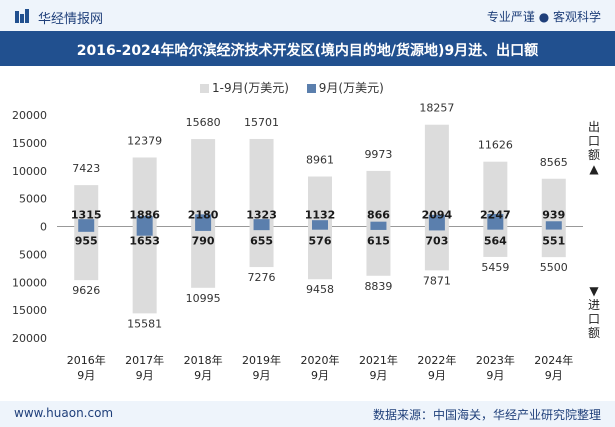 The width and height of the screenshot is (615, 427). What do you see at coordinates (144, 360) in the screenshot?
I see `x-tick-label-year: 2017年` at bounding box center [144, 360].